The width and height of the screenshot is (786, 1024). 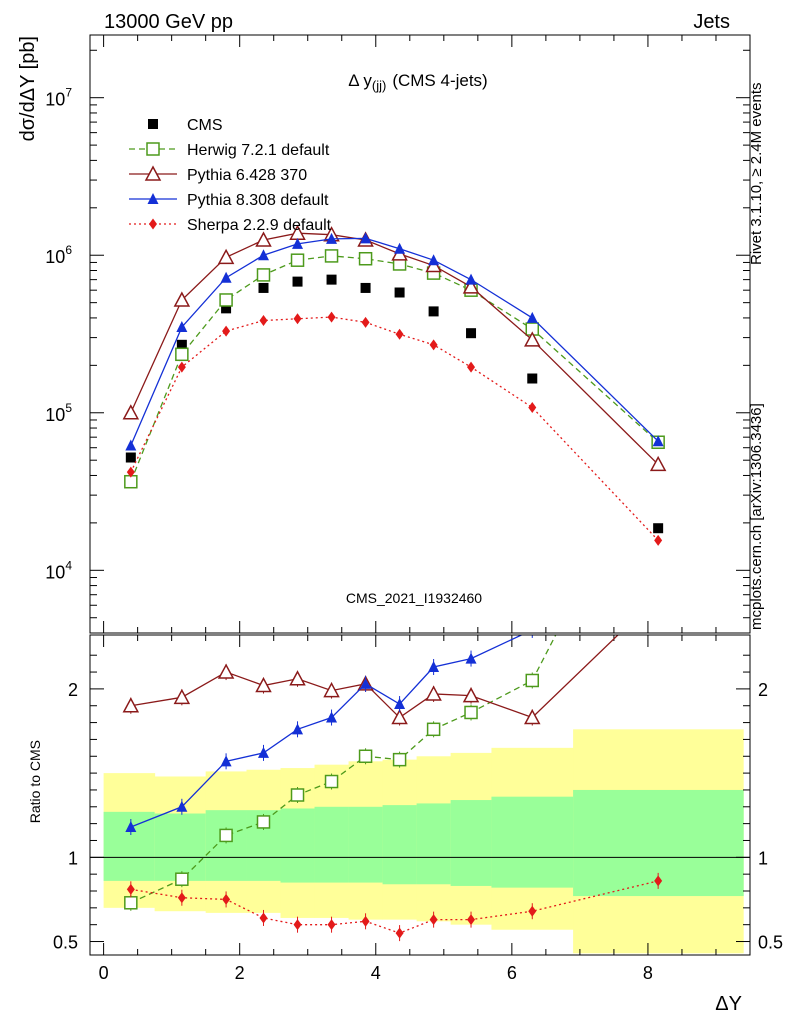 What do you see at coordinates (205, 125) in the screenshot?
I see `legend-label-cms: CMS` at bounding box center [205, 125].